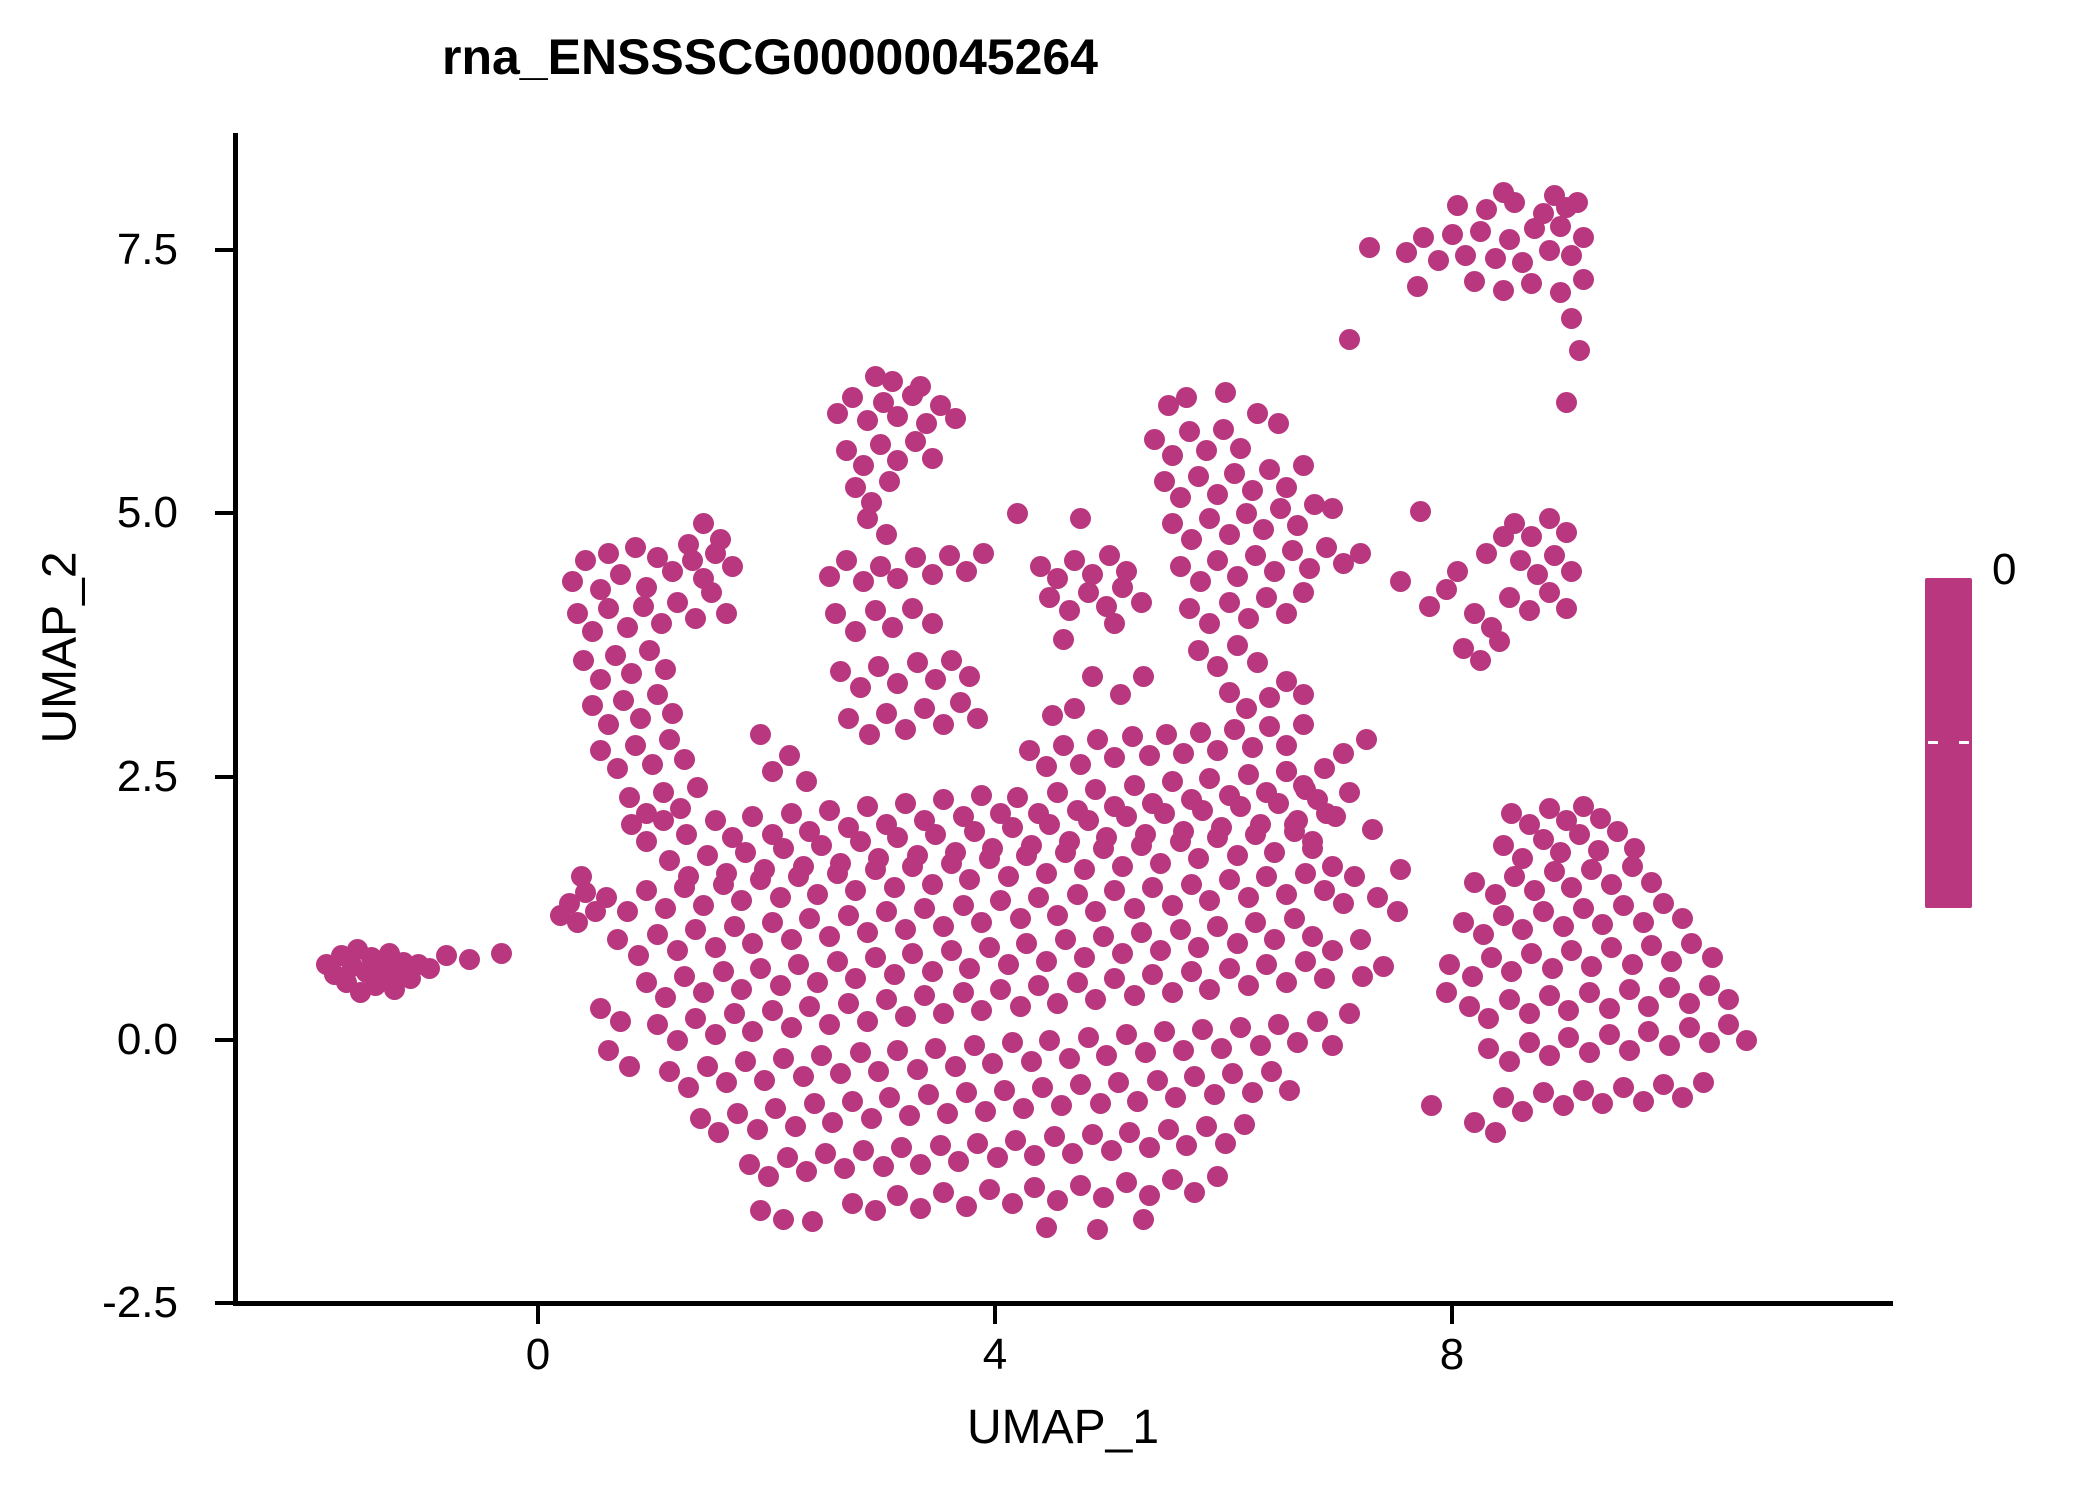  I want to click on x-tick-label: 4, so click(995, 1354).